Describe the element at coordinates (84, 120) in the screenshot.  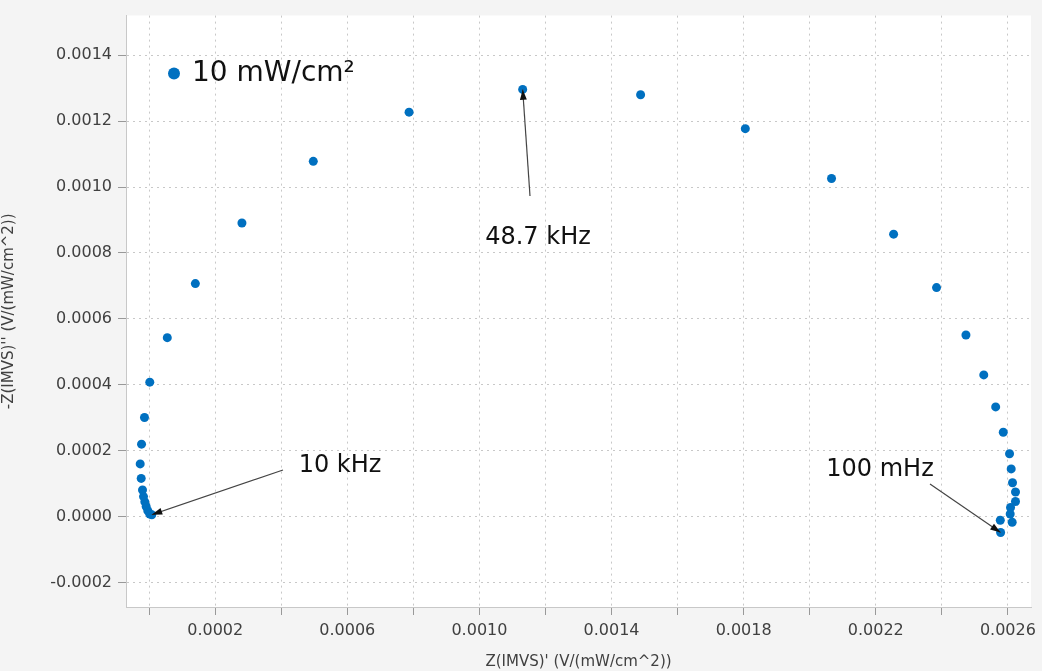
I see `y-tick-label: 0.0012` at that location.